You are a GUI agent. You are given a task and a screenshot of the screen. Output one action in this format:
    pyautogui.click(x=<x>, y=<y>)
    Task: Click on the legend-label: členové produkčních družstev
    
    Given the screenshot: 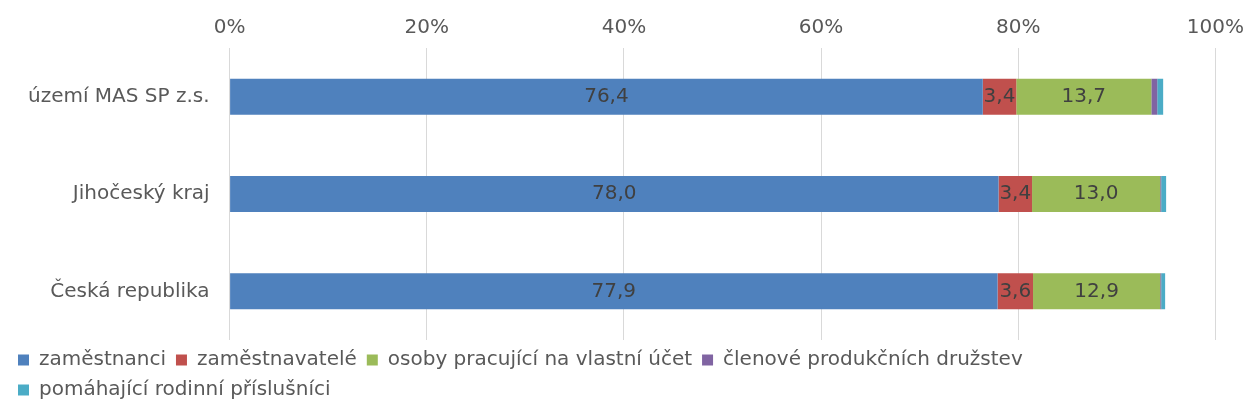 What is the action you would take?
    pyautogui.click(x=873, y=358)
    